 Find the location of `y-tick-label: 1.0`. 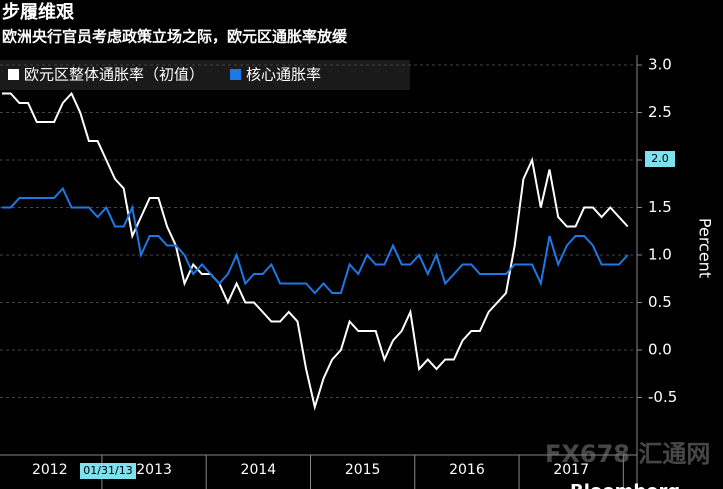

y-tick-label: 1.0 is located at coordinates (660, 255).